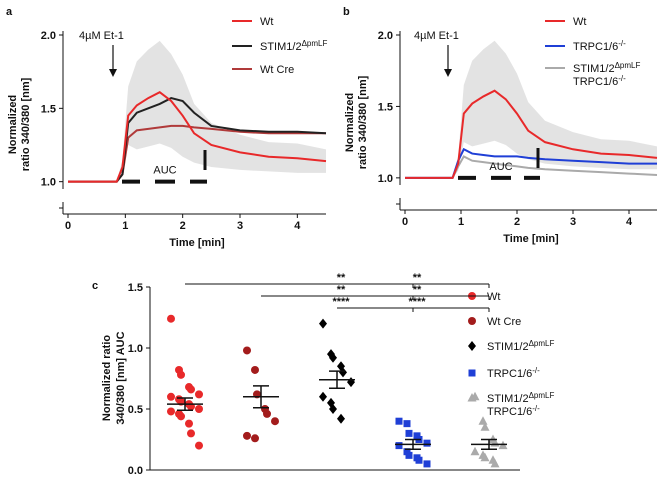 Image resolution: width=660 pixels, height=477 pixels. Describe the element at coordinates (629, 222) in the screenshot. I see `x-tick-label: 4` at that location.